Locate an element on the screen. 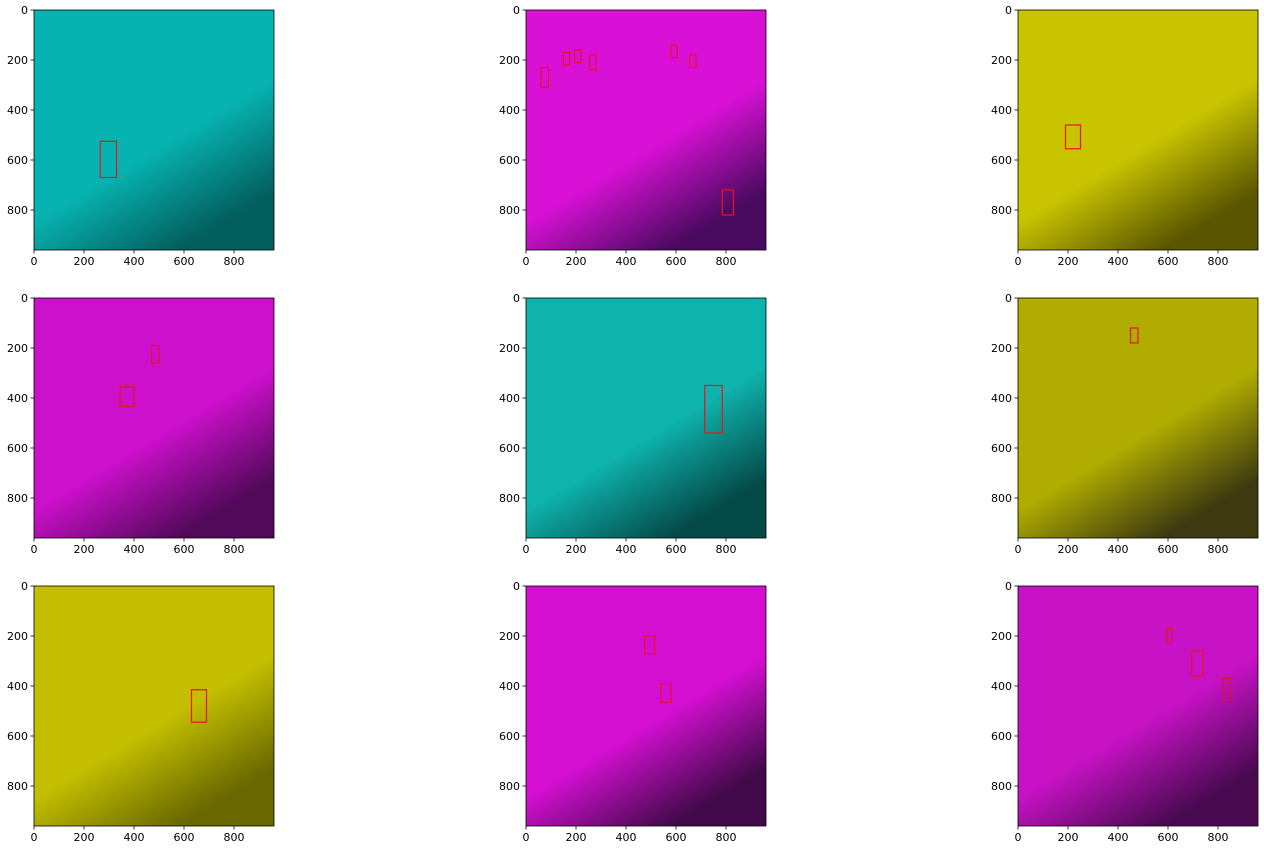 The width and height of the screenshot is (1264, 850). panel-r3c1: 0 200 400 600 800 0 200 400 600 800 is located at coordinates (141, 712).